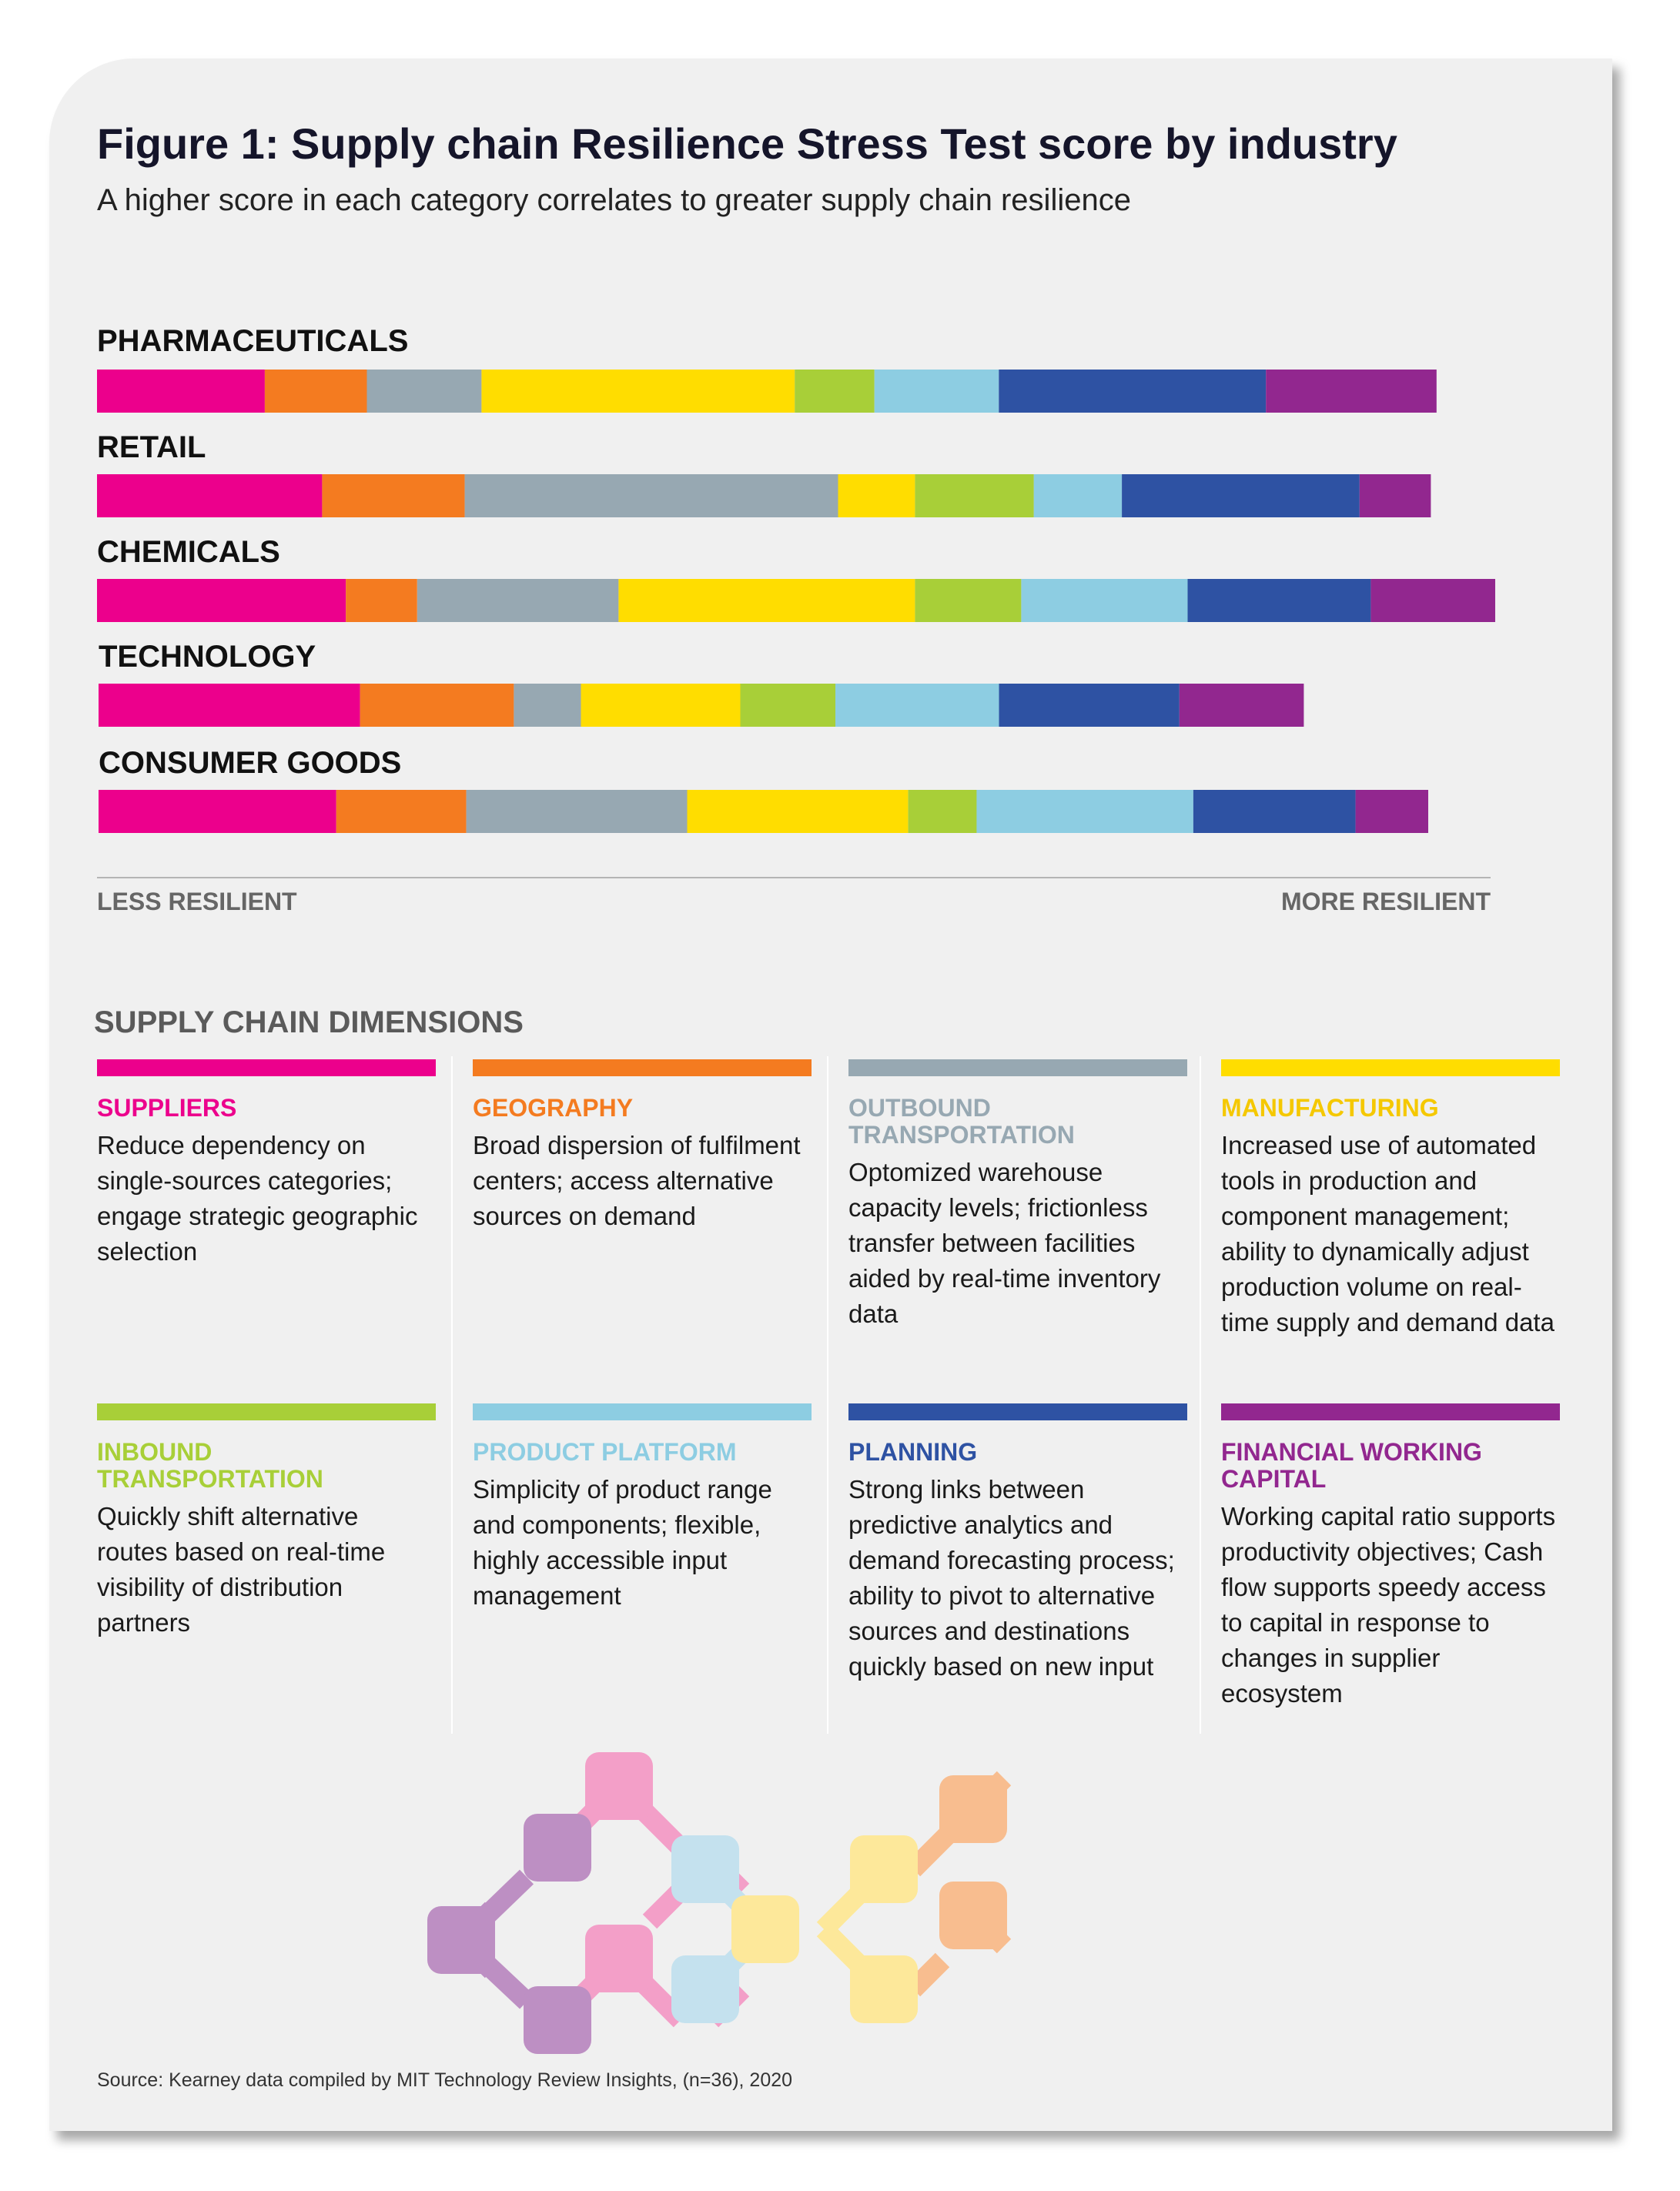 This screenshot has width=1680, height=2191. What do you see at coordinates (151, 447) in the screenshot?
I see `industry-label: RETAIL` at bounding box center [151, 447].